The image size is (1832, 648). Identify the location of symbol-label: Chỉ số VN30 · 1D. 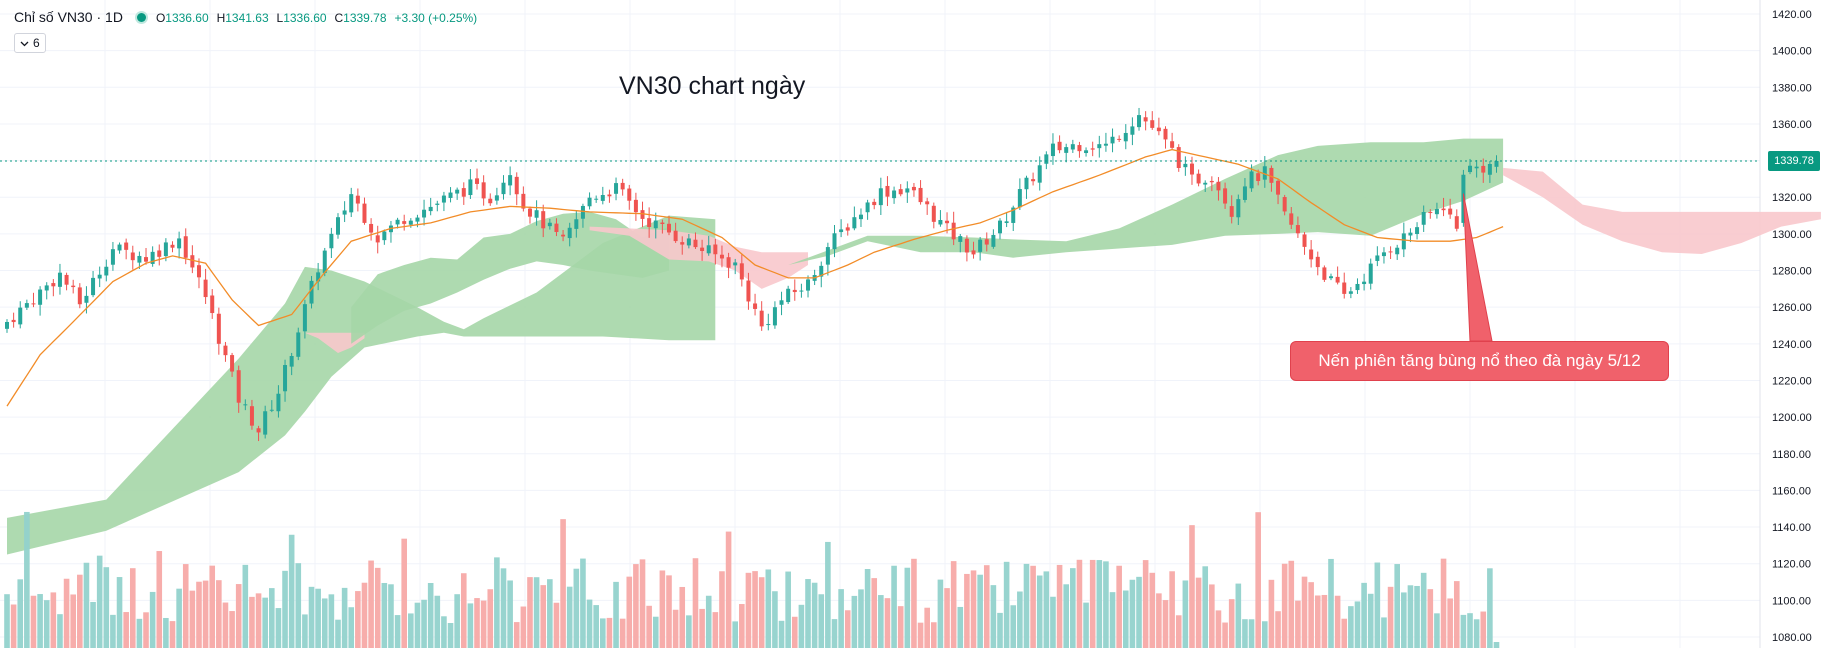
(68, 17).